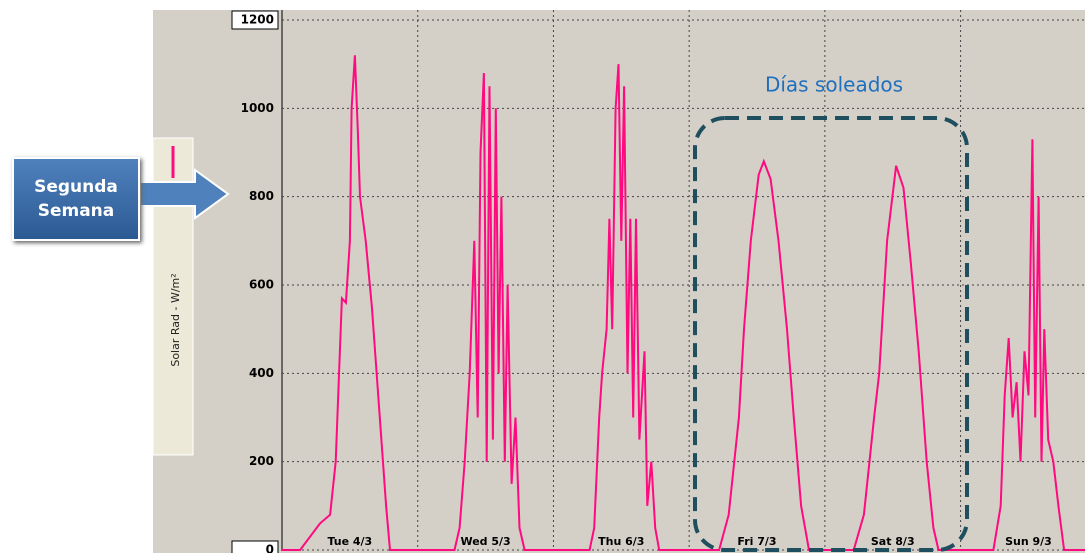 The image size is (1085, 553). What do you see at coordinates (621, 541) in the screenshot?
I see `x-tick-label: Thu 6/3` at bounding box center [621, 541].